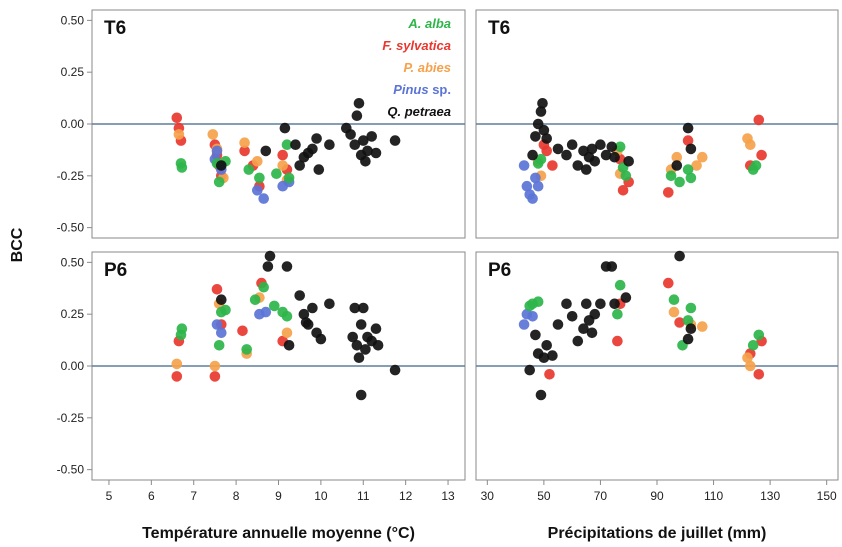  What do you see at coordinates (429, 23) in the screenshot?
I see `legend-entry-text: A. alba` at bounding box center [429, 23].